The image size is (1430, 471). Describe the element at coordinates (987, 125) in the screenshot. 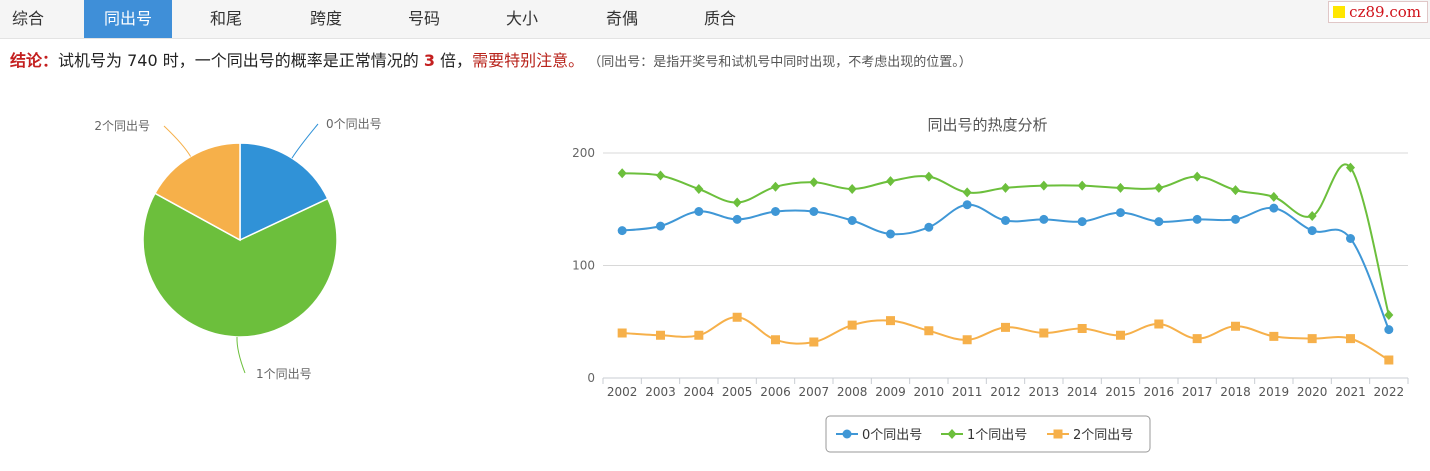

I see `chart-title: 同出号的热度分析` at that location.